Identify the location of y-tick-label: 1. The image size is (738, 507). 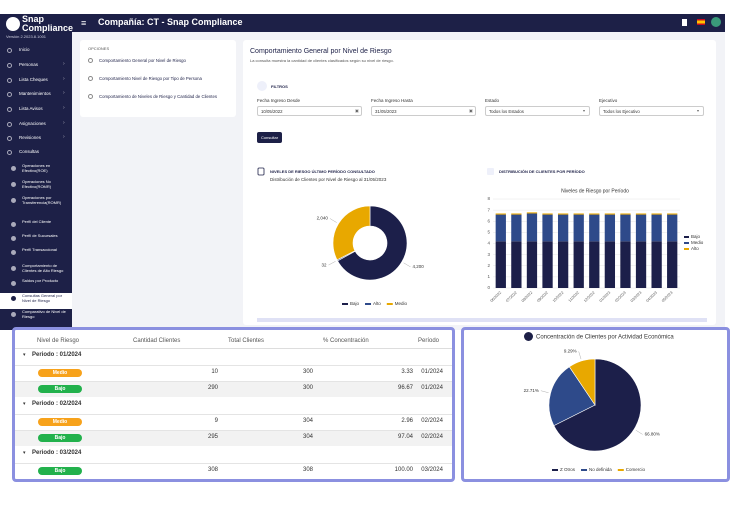
(488, 276).